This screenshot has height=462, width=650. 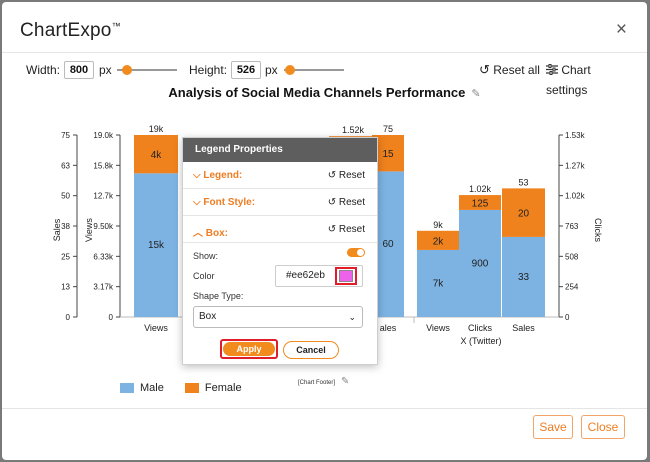 What do you see at coordinates (278, 317) in the screenshot?
I see `shape-type-select: Box ⌄` at bounding box center [278, 317].